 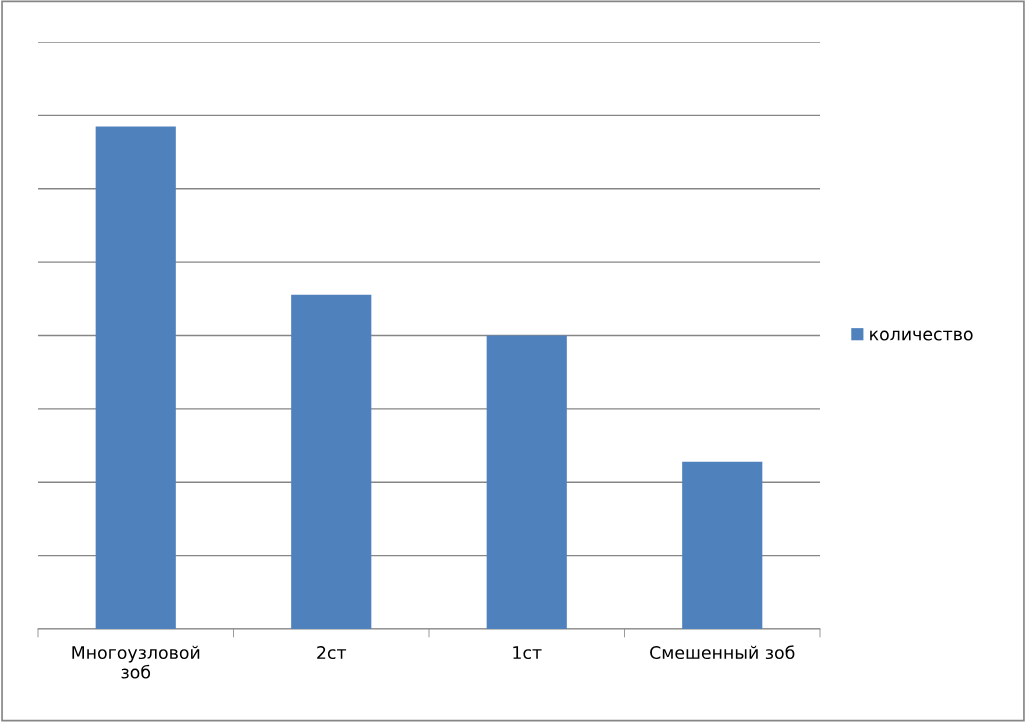 I want to click on x-tick-label: 2ст, so click(x=332, y=652).